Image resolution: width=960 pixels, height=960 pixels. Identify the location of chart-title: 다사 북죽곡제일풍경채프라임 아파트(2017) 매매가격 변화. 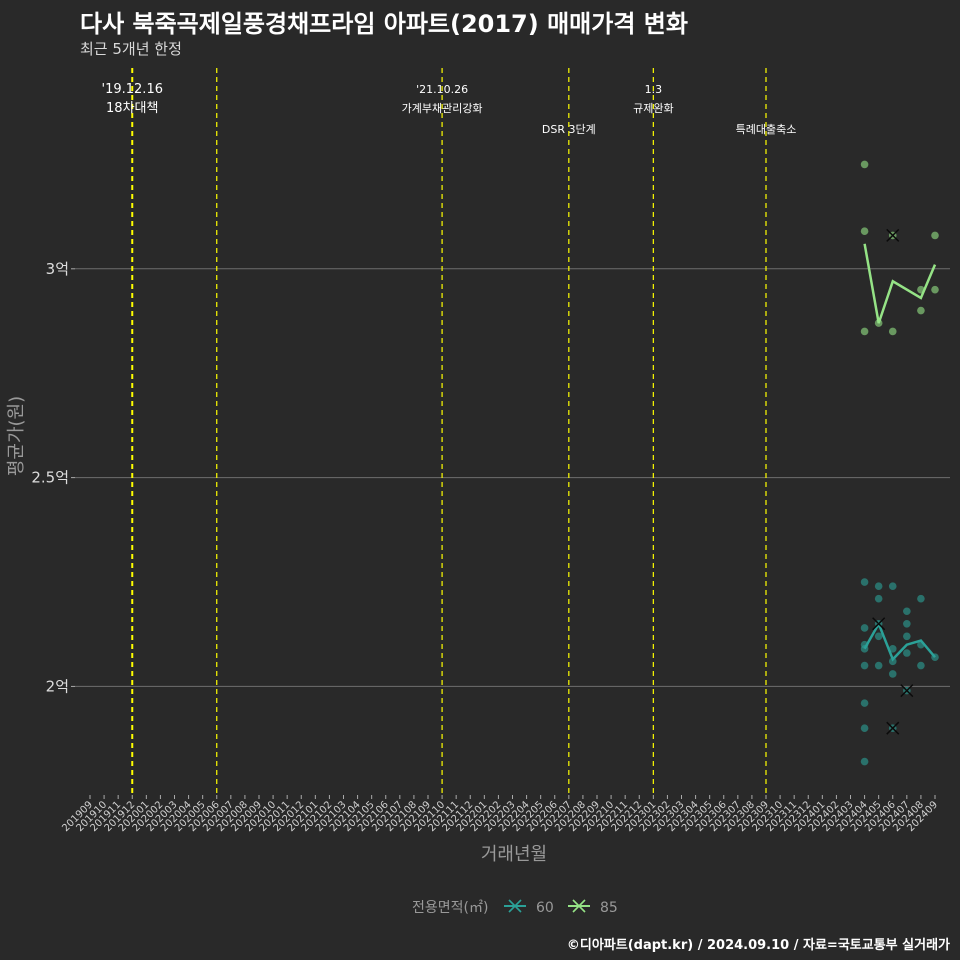
(384, 24).